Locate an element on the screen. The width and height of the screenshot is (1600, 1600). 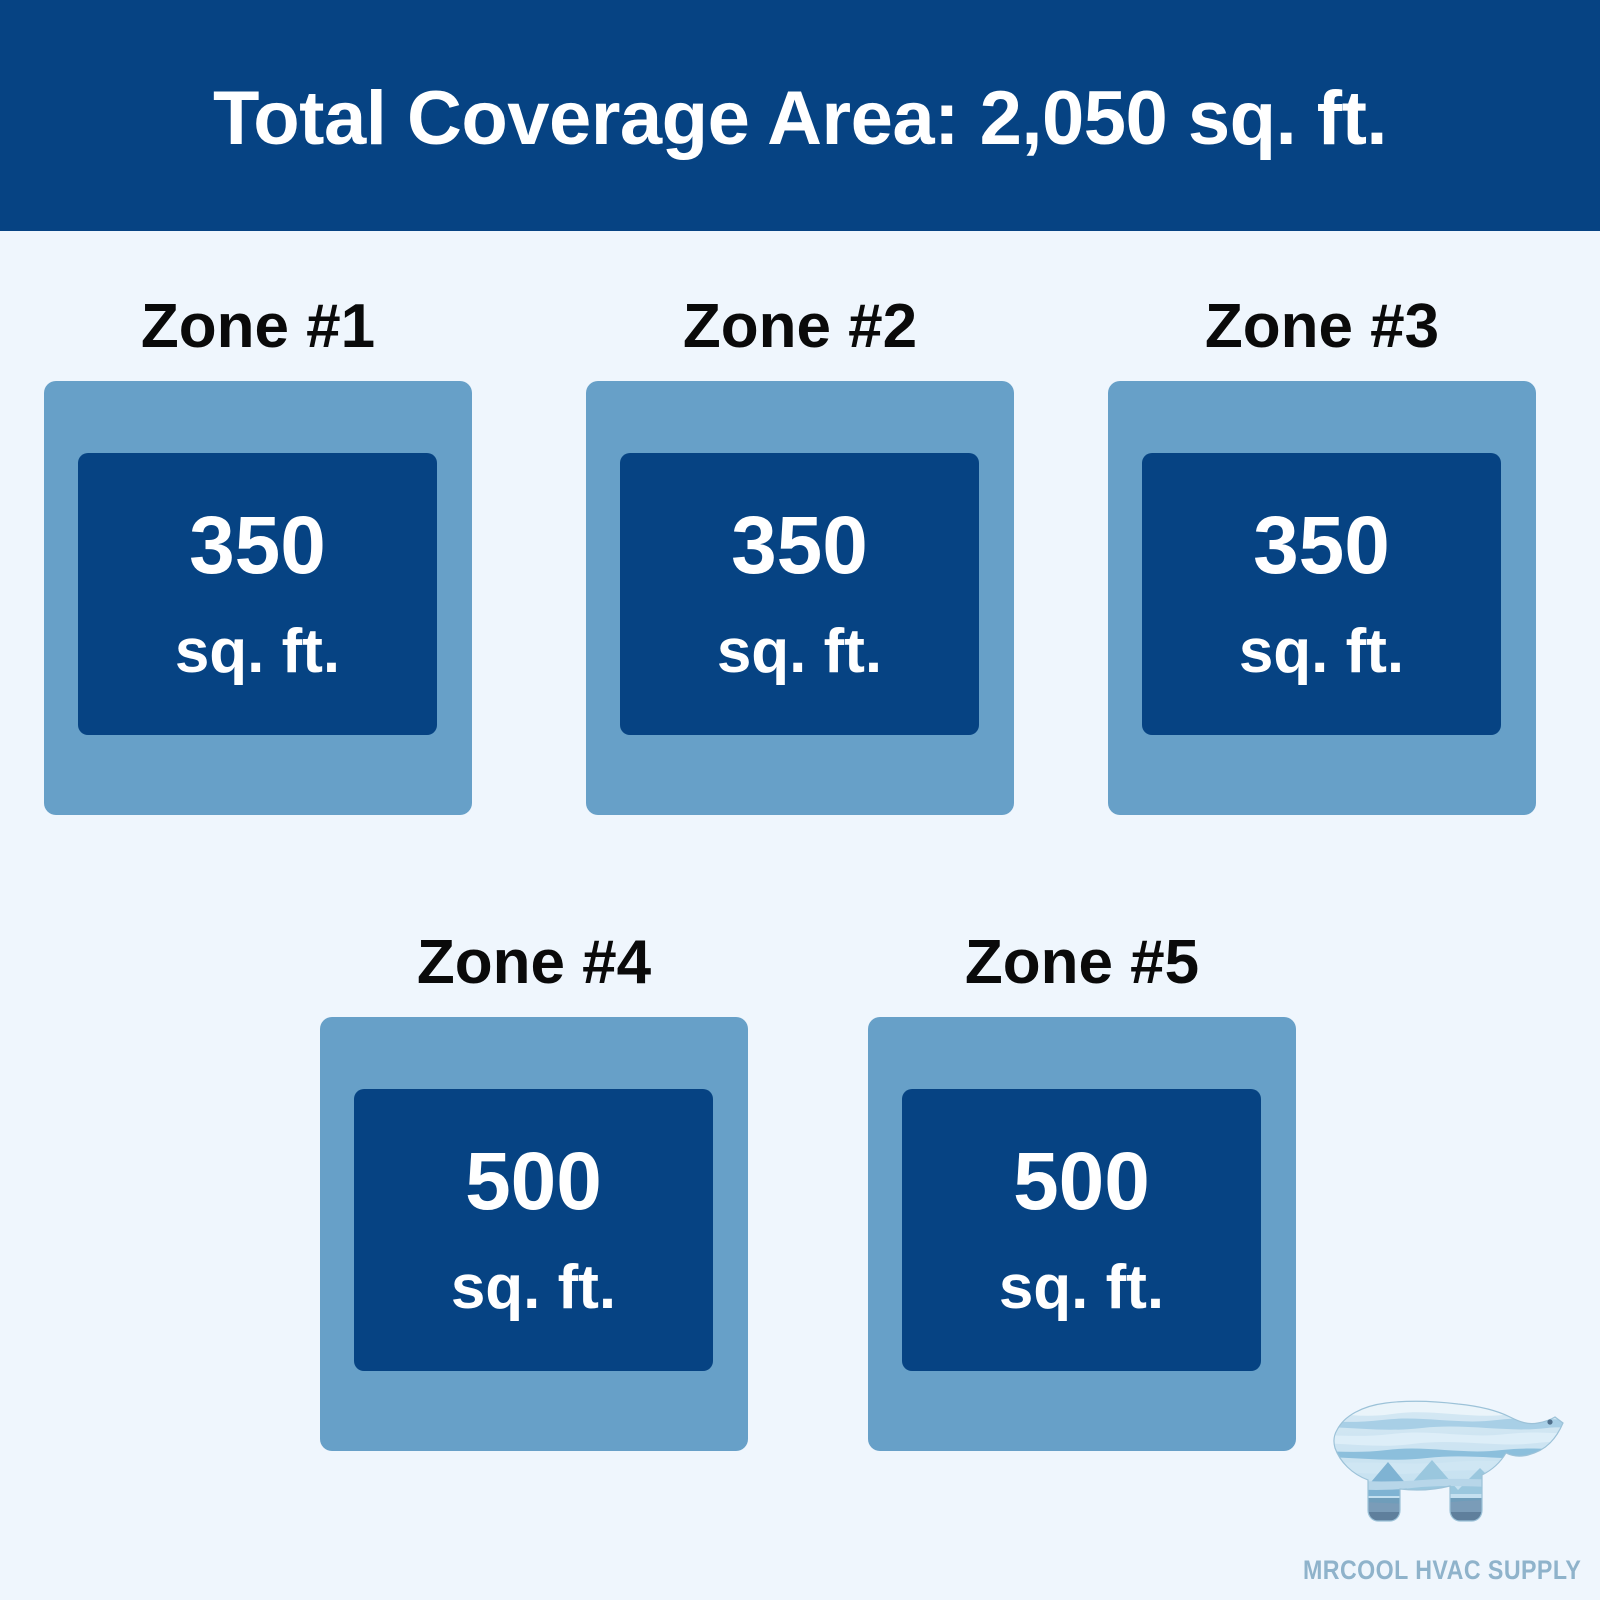
zone-label: Zone #3 is located at coordinates (1322, 326).